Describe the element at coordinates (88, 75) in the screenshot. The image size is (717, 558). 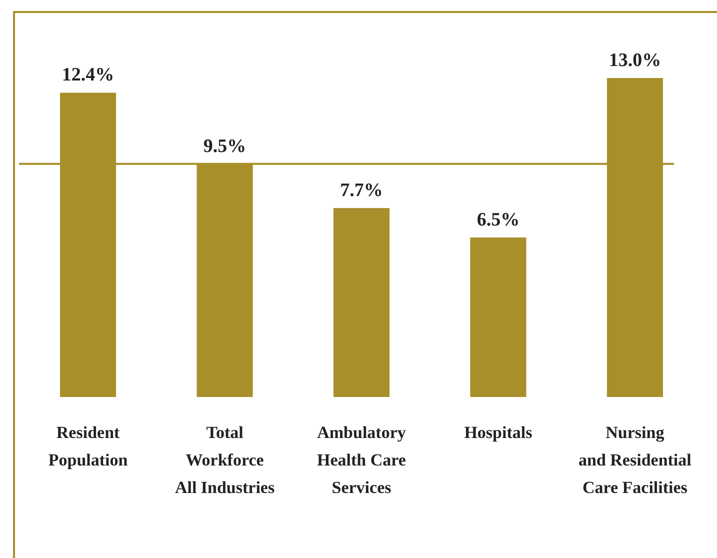
I see `data-label: 12.4%` at that location.